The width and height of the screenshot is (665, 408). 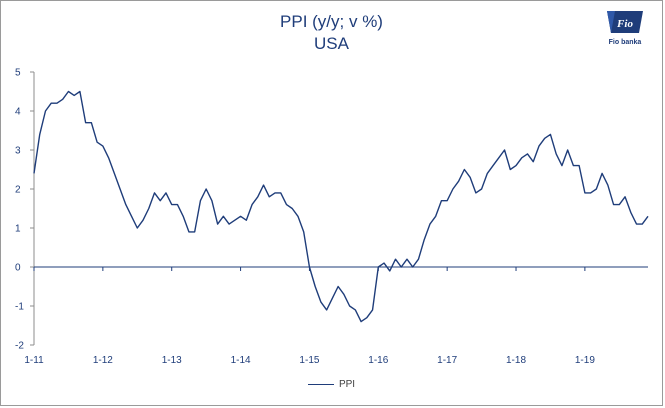 What do you see at coordinates (331, 33) in the screenshot?
I see `chart-title-block: PPI (y/y; v %) USA` at bounding box center [331, 33].